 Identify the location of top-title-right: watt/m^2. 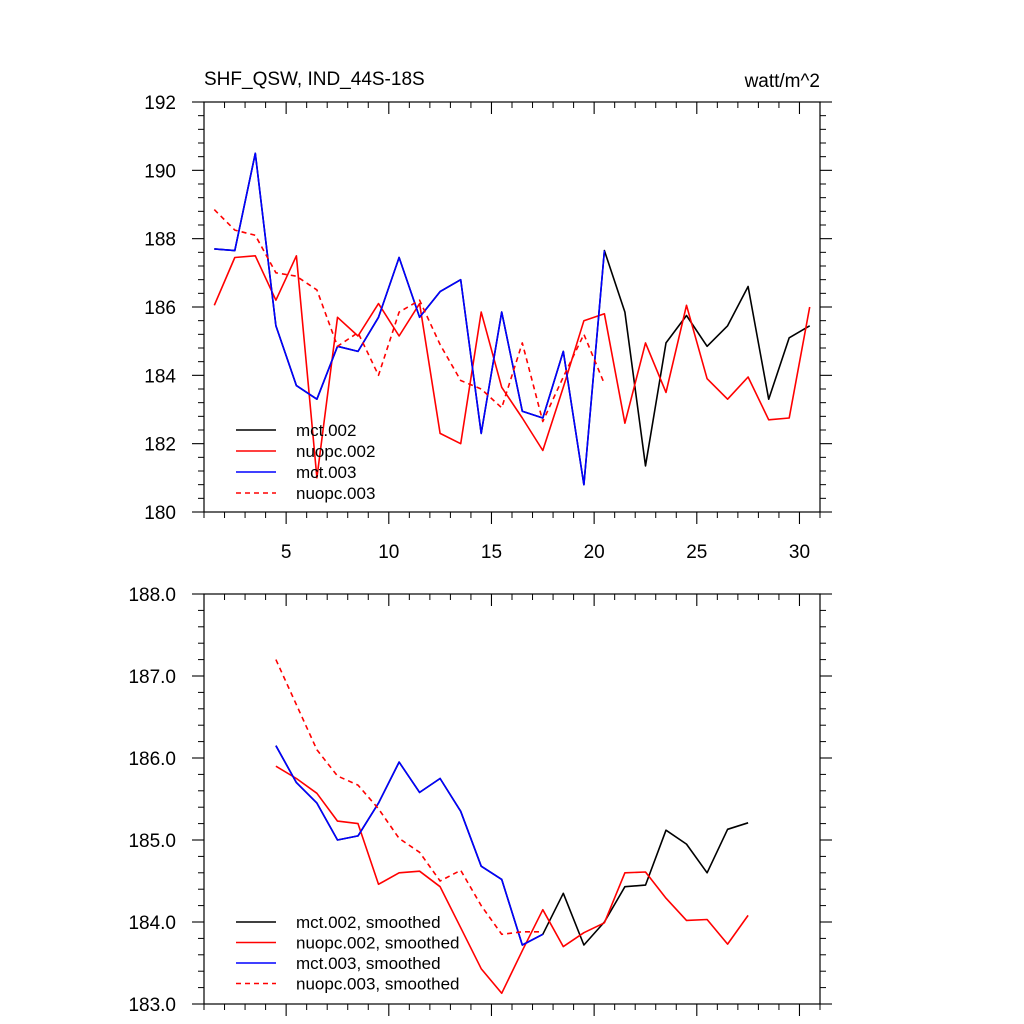
(782, 81).